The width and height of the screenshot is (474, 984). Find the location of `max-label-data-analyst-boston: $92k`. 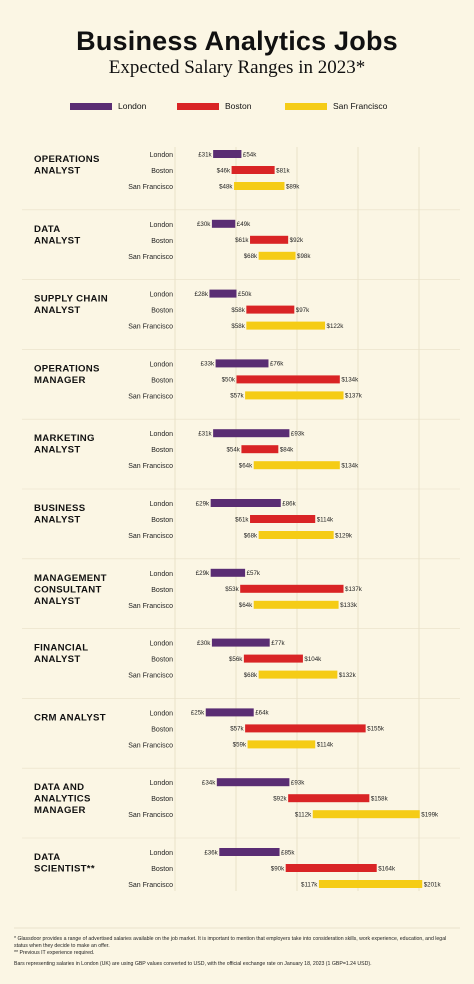

max-label-data-analyst-boston: $92k is located at coordinates (297, 240).